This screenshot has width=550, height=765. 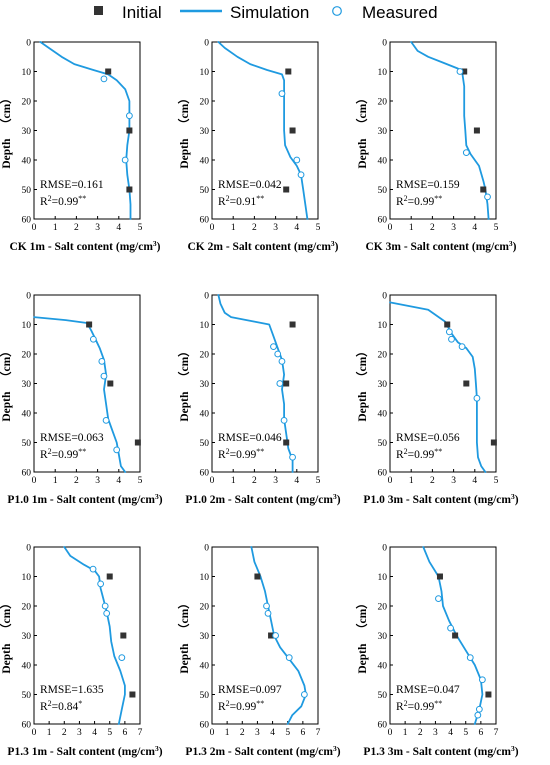 I want to click on x-axis-label: P1.0 2m - Salt content (mg/cm3), so click(x=262, y=499).